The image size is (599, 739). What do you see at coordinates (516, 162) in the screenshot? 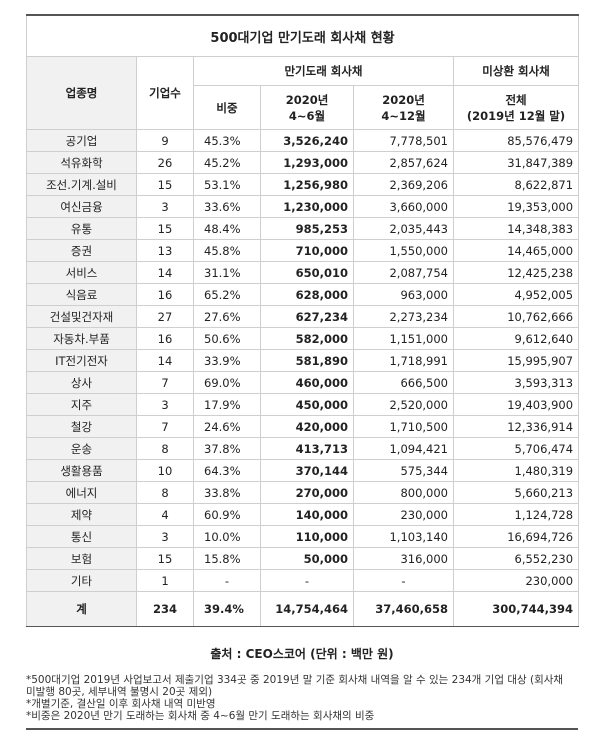
I see `outstanding-total: 31,847,389` at bounding box center [516, 162].